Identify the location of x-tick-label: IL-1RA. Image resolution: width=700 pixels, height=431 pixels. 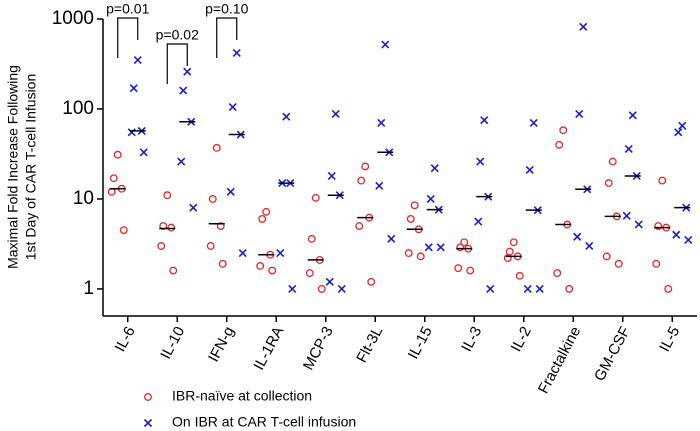
(268, 348).